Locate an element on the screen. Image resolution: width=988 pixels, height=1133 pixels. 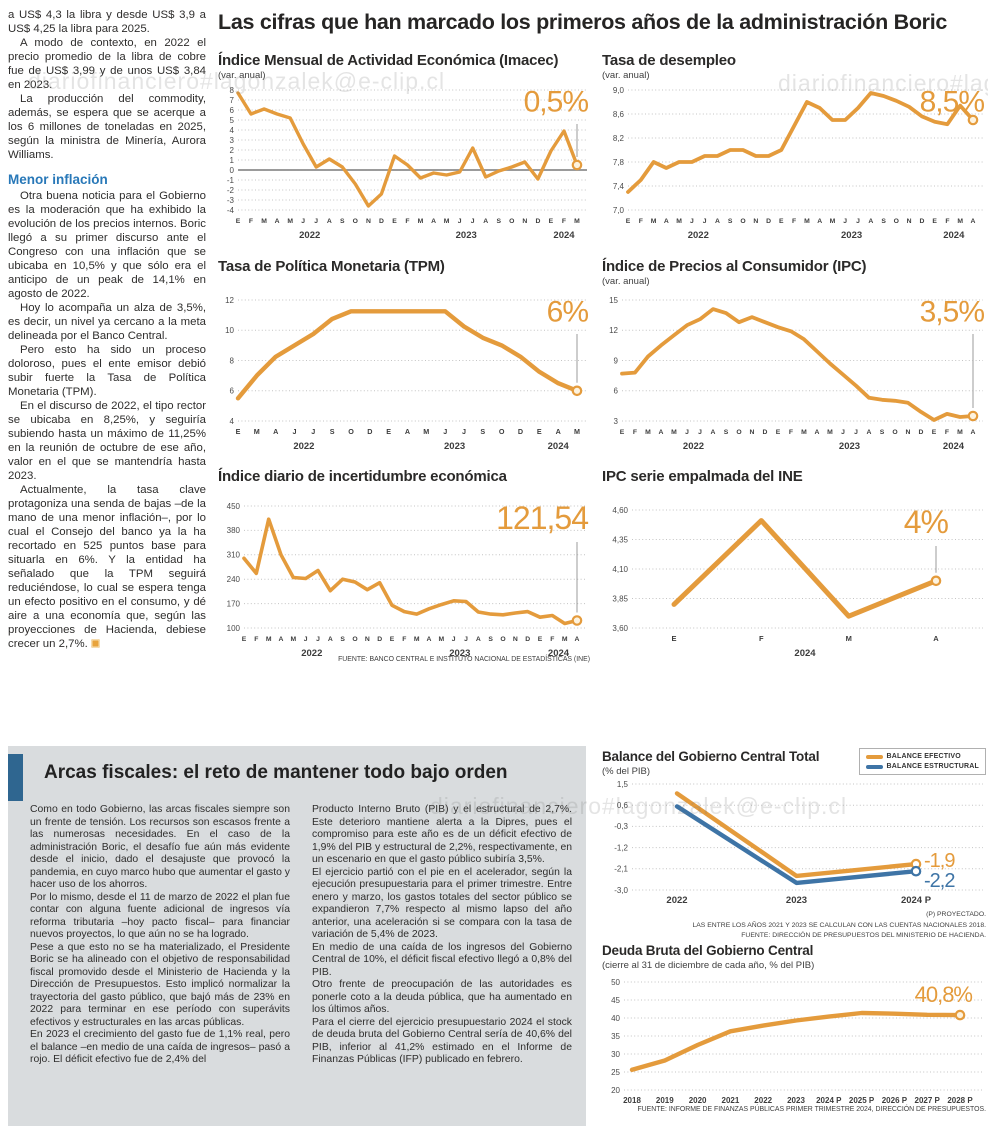
svg-text: 40 is located at coordinates (615, 1018).